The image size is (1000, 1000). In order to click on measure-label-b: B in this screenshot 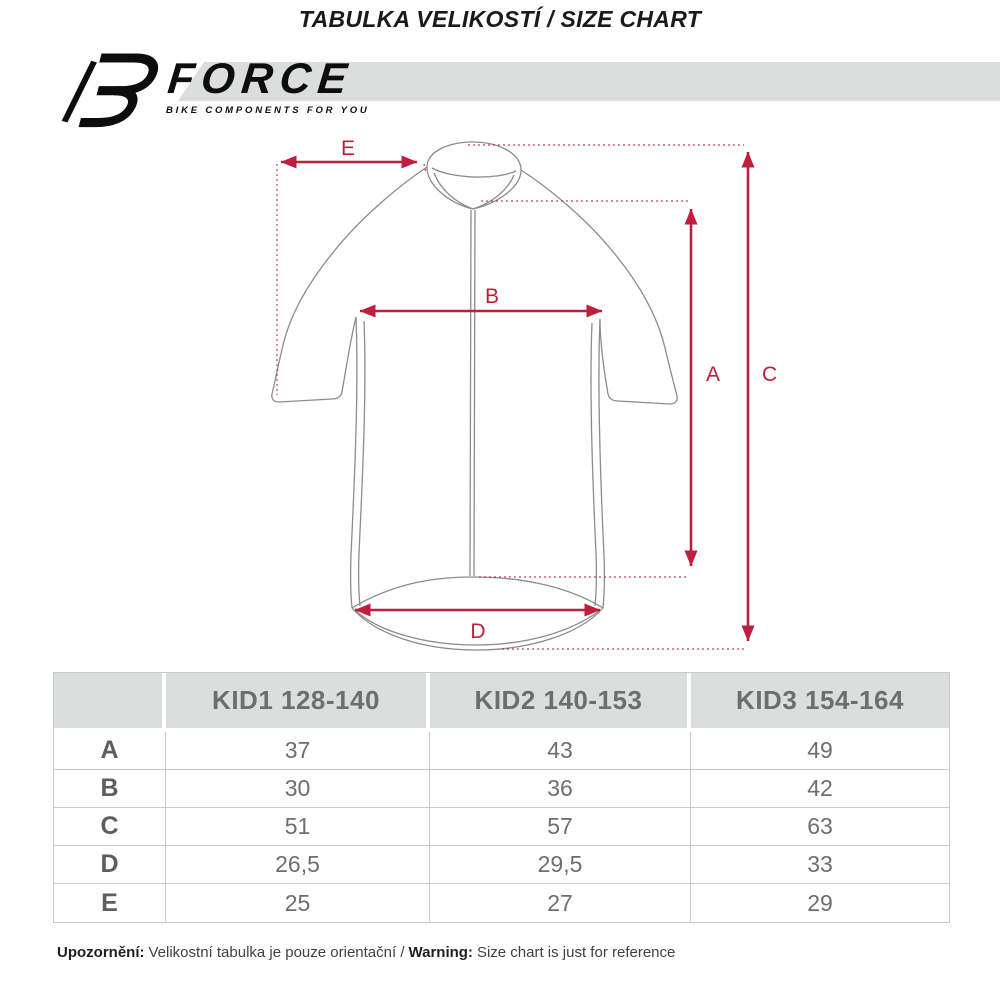, I will do `click(492, 296)`.